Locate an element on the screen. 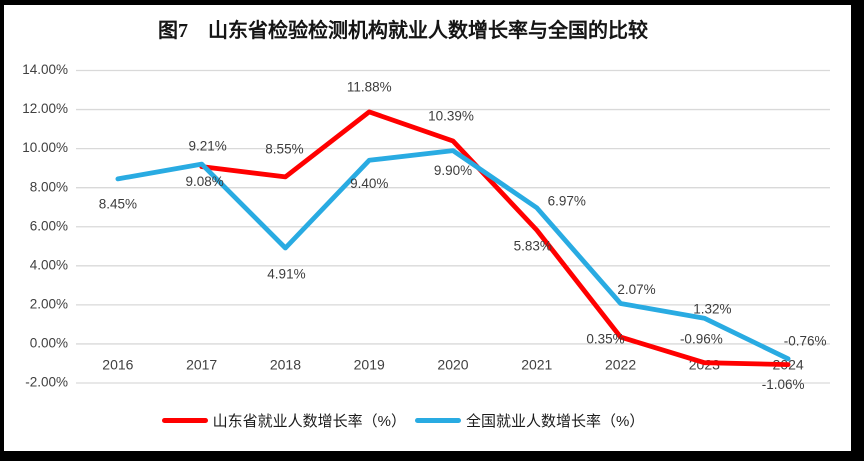 Image resolution: width=864 pixels, height=461 pixels. legend-item-national: 全国就业人数增长率（%） is located at coordinates (529, 420).